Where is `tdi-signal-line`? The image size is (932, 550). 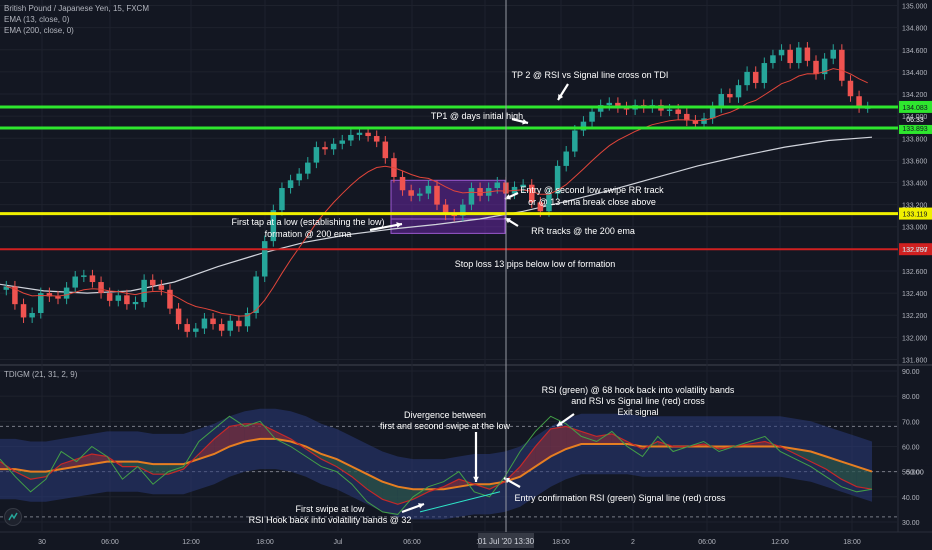 tdi-signal-line is located at coordinates (436, 464).